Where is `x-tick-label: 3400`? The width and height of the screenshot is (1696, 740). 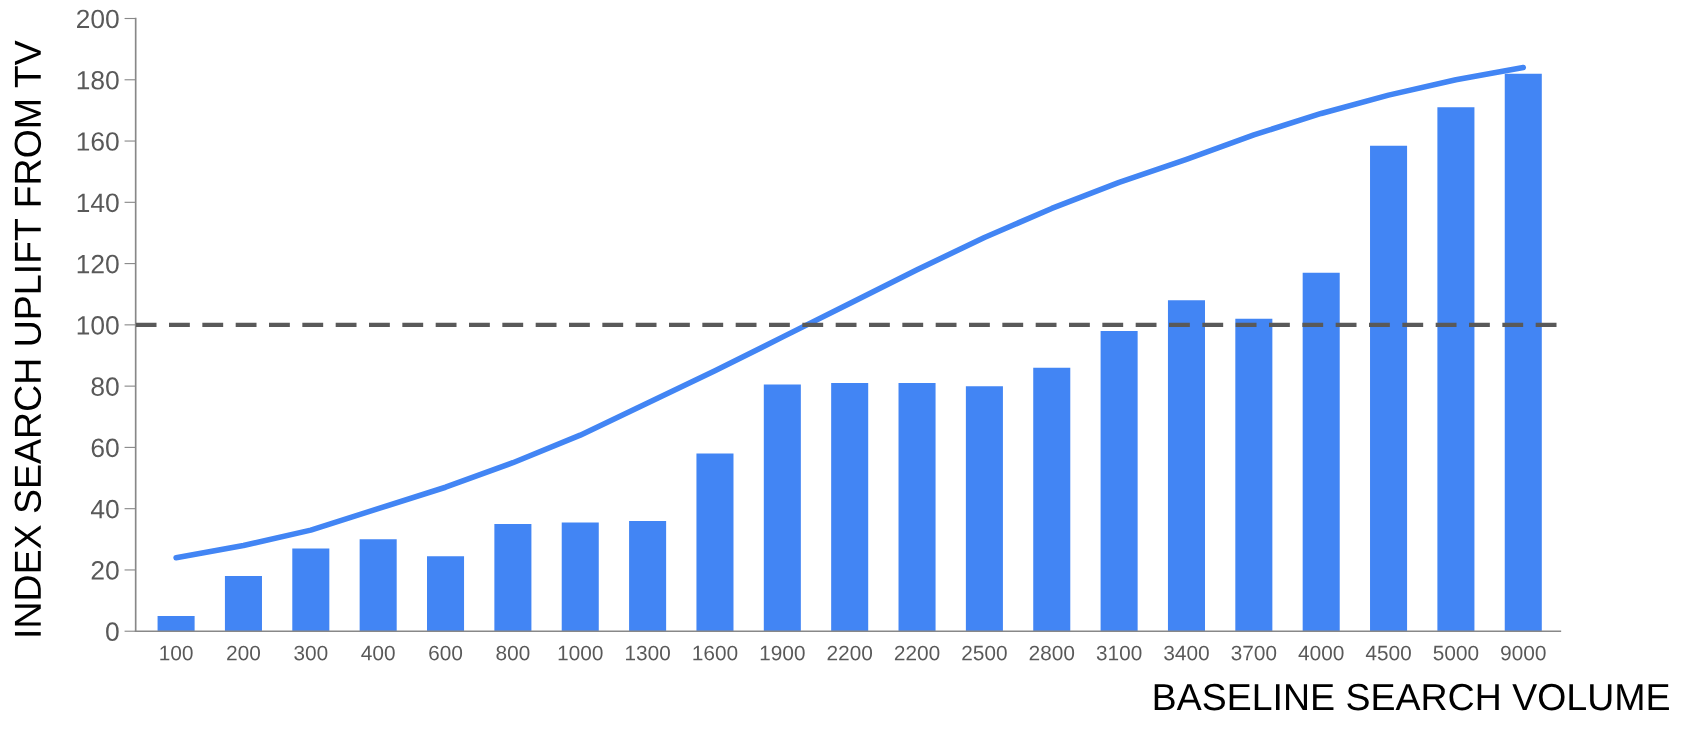
x-tick-label: 3400 is located at coordinates (1186, 653).